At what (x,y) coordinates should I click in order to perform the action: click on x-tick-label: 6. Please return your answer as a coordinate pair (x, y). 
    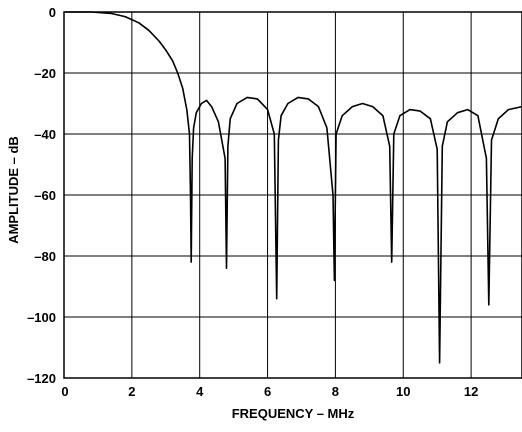
    Looking at the image, I should click on (267, 391).